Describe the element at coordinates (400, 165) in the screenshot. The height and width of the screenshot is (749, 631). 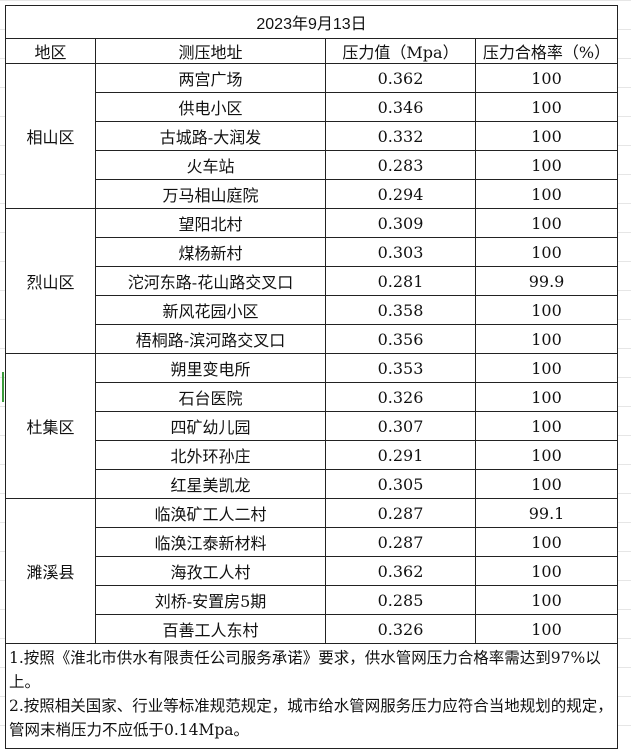
I see `pressure-cell: 0.283` at that location.